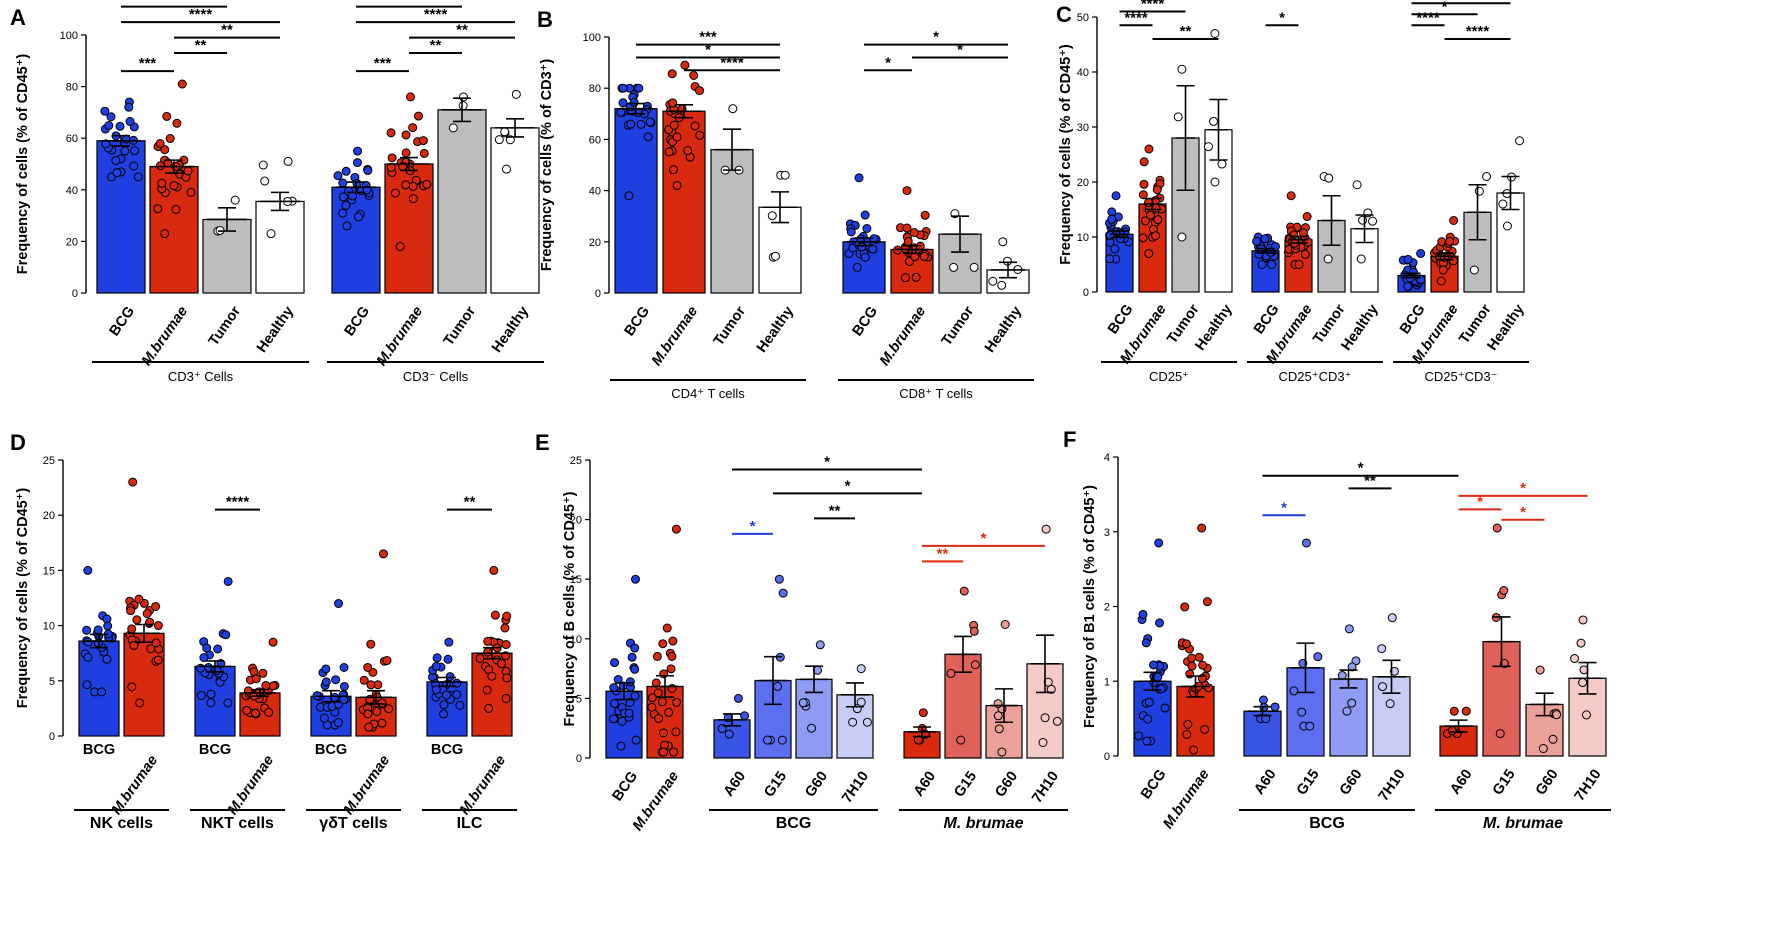  What do you see at coordinates (121, 823) in the screenshot?
I see `group-label: NK cells` at bounding box center [121, 823].